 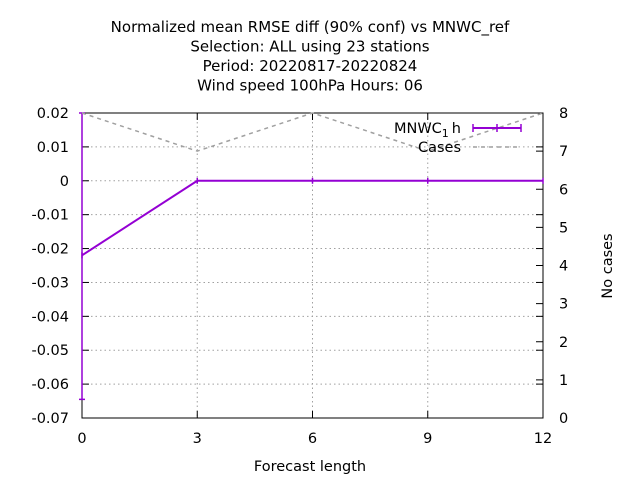 I want to click on x-axis-label: Forecast length, so click(x=310, y=467).